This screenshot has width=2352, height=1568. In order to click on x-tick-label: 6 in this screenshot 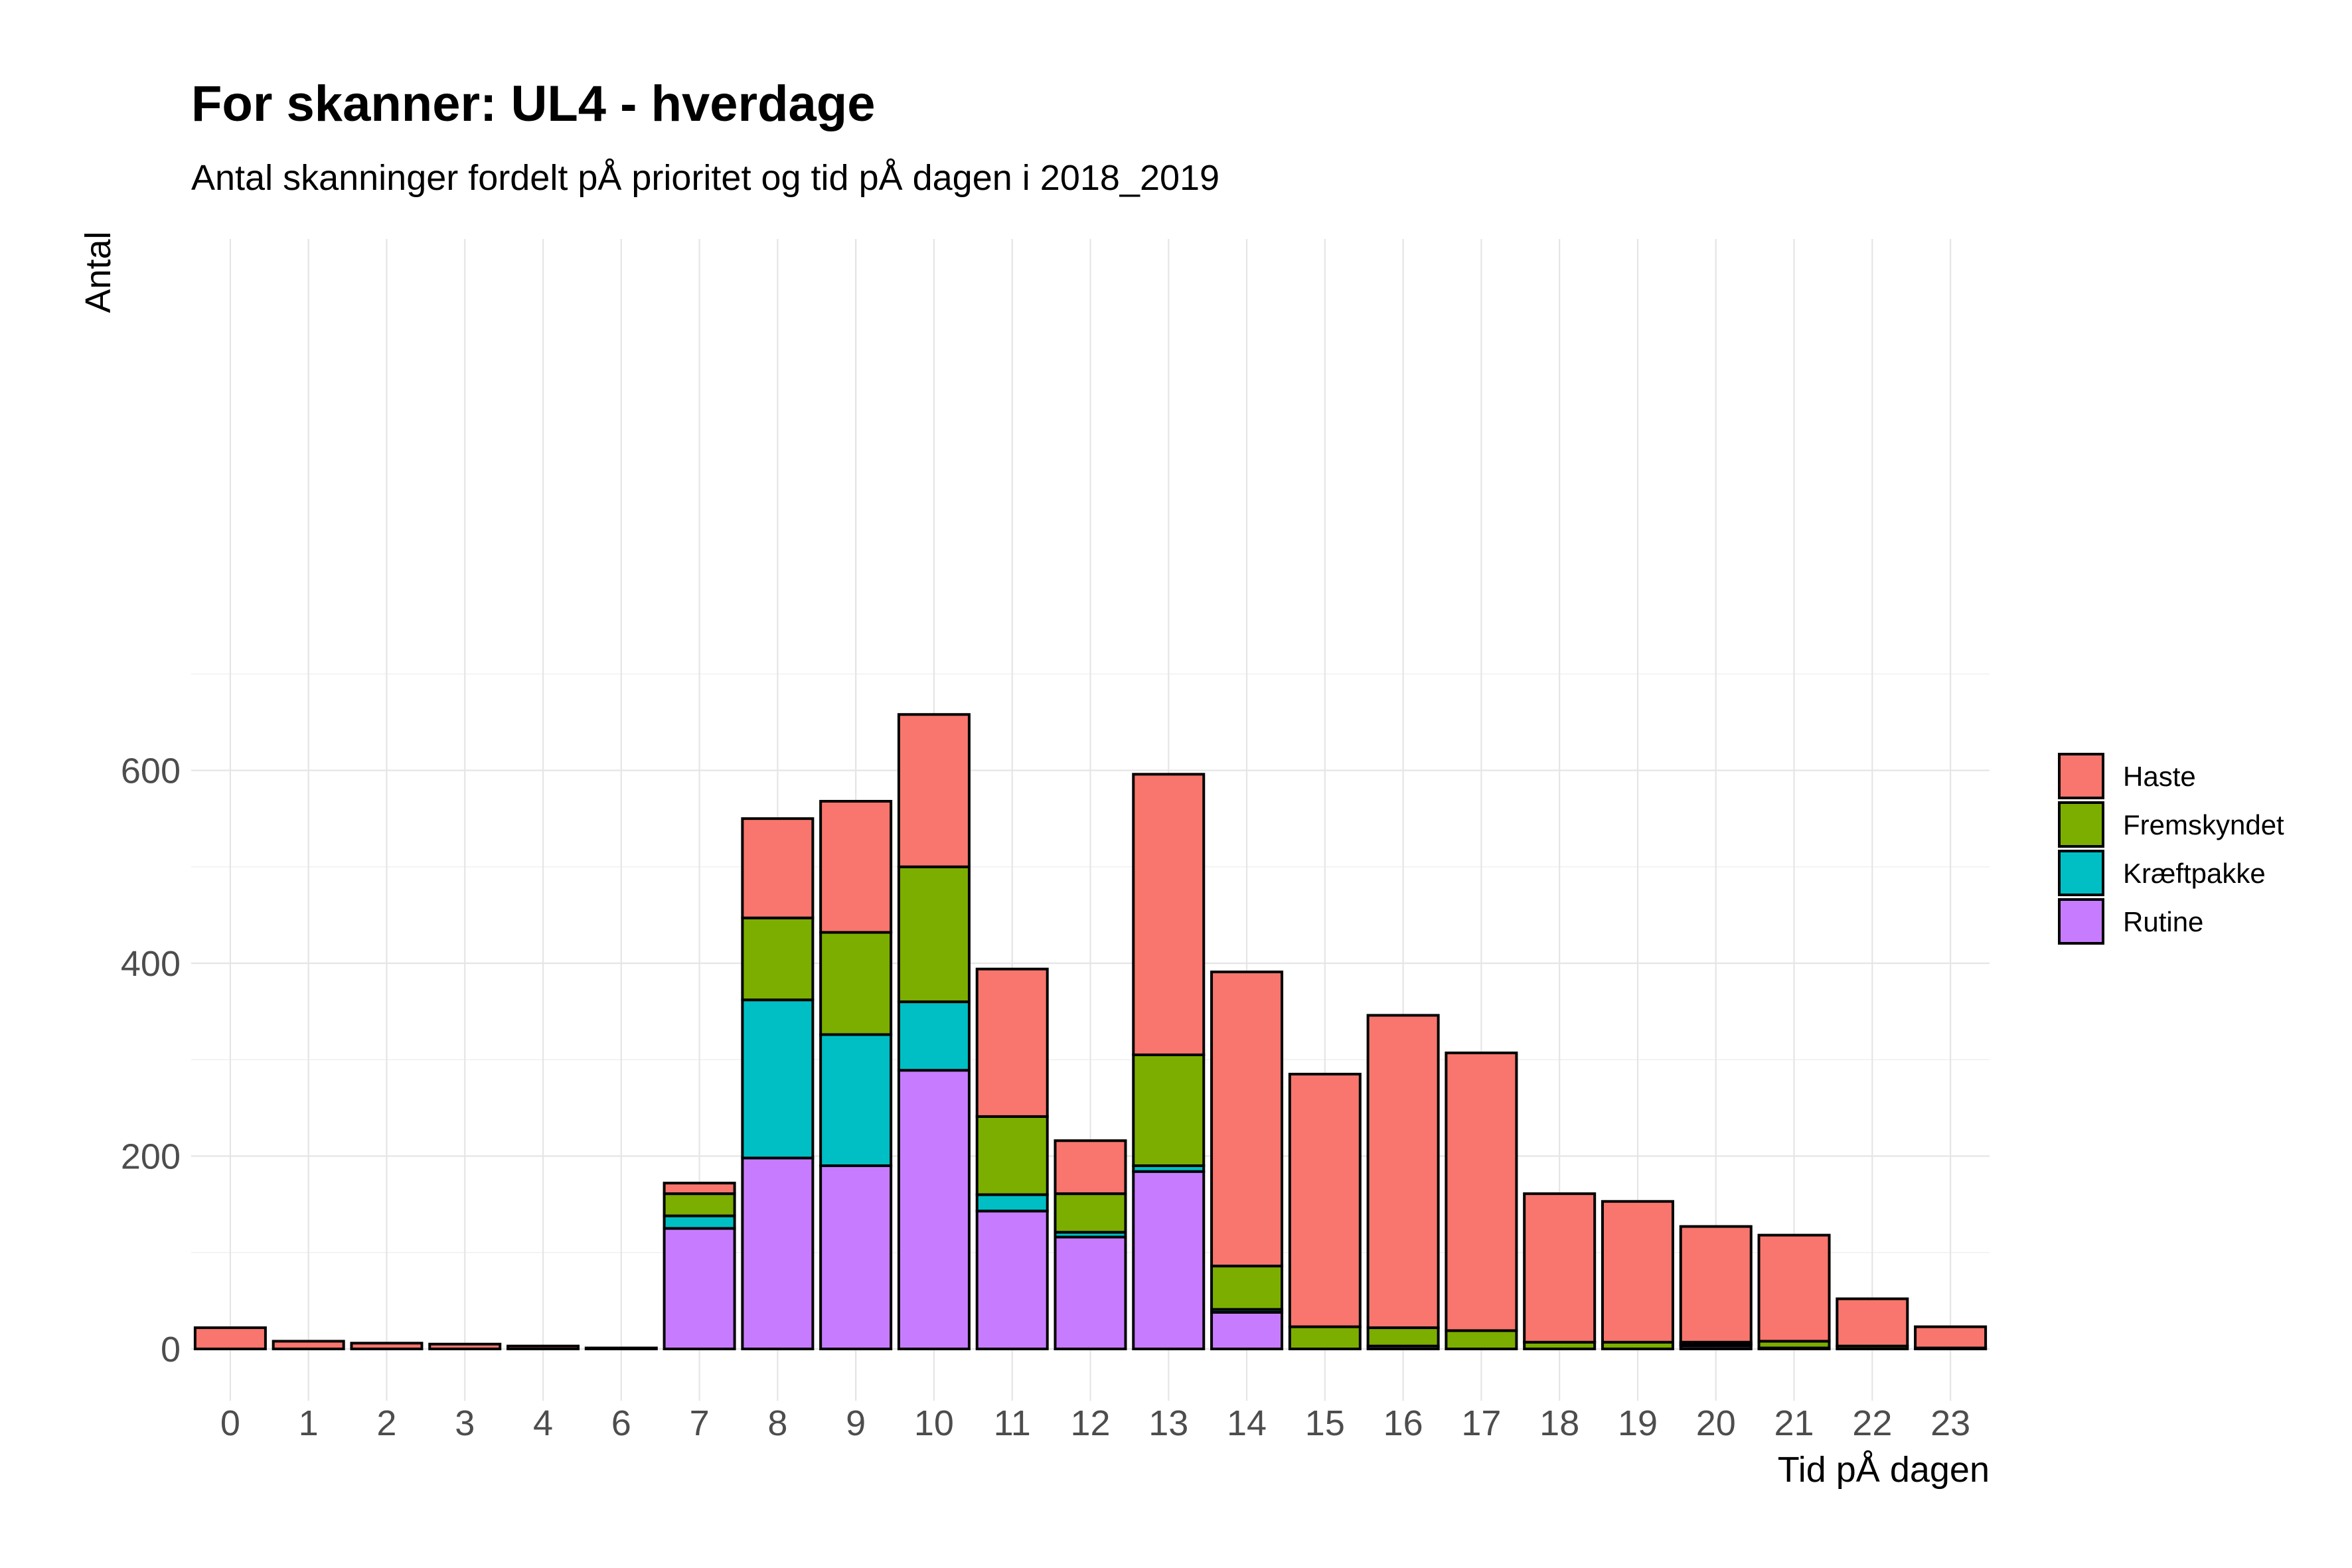, I will do `click(621, 1423)`.